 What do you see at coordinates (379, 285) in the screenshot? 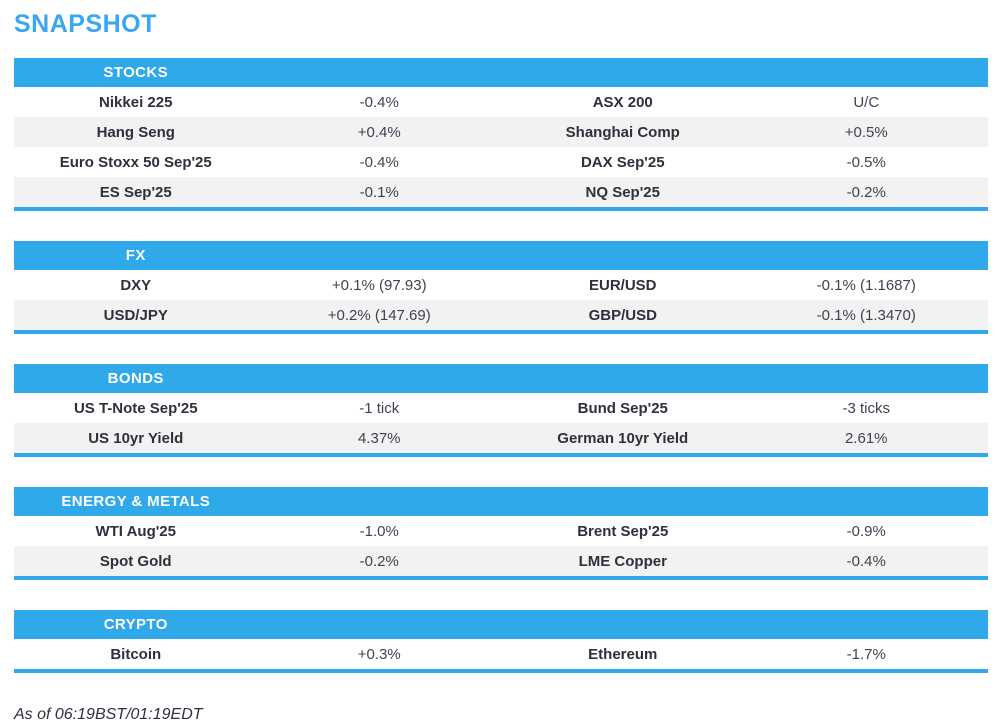
I see `instrument-value: +0.1% (97.93)` at bounding box center [379, 285].